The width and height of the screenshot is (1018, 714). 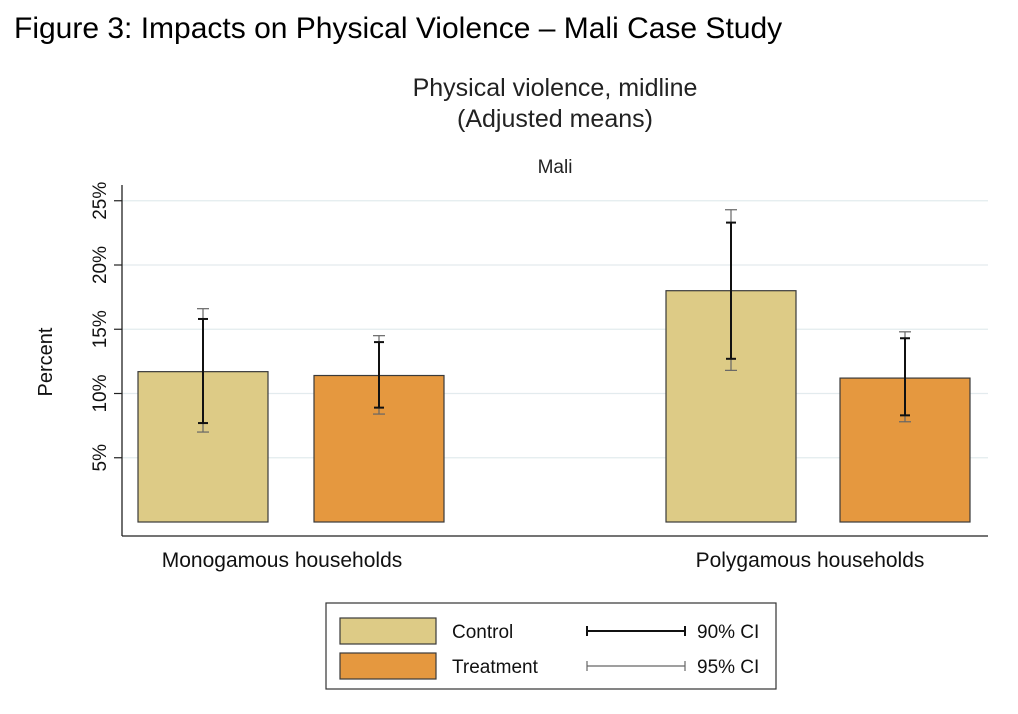 I want to click on legend-label: 95% CI, so click(x=728, y=667).